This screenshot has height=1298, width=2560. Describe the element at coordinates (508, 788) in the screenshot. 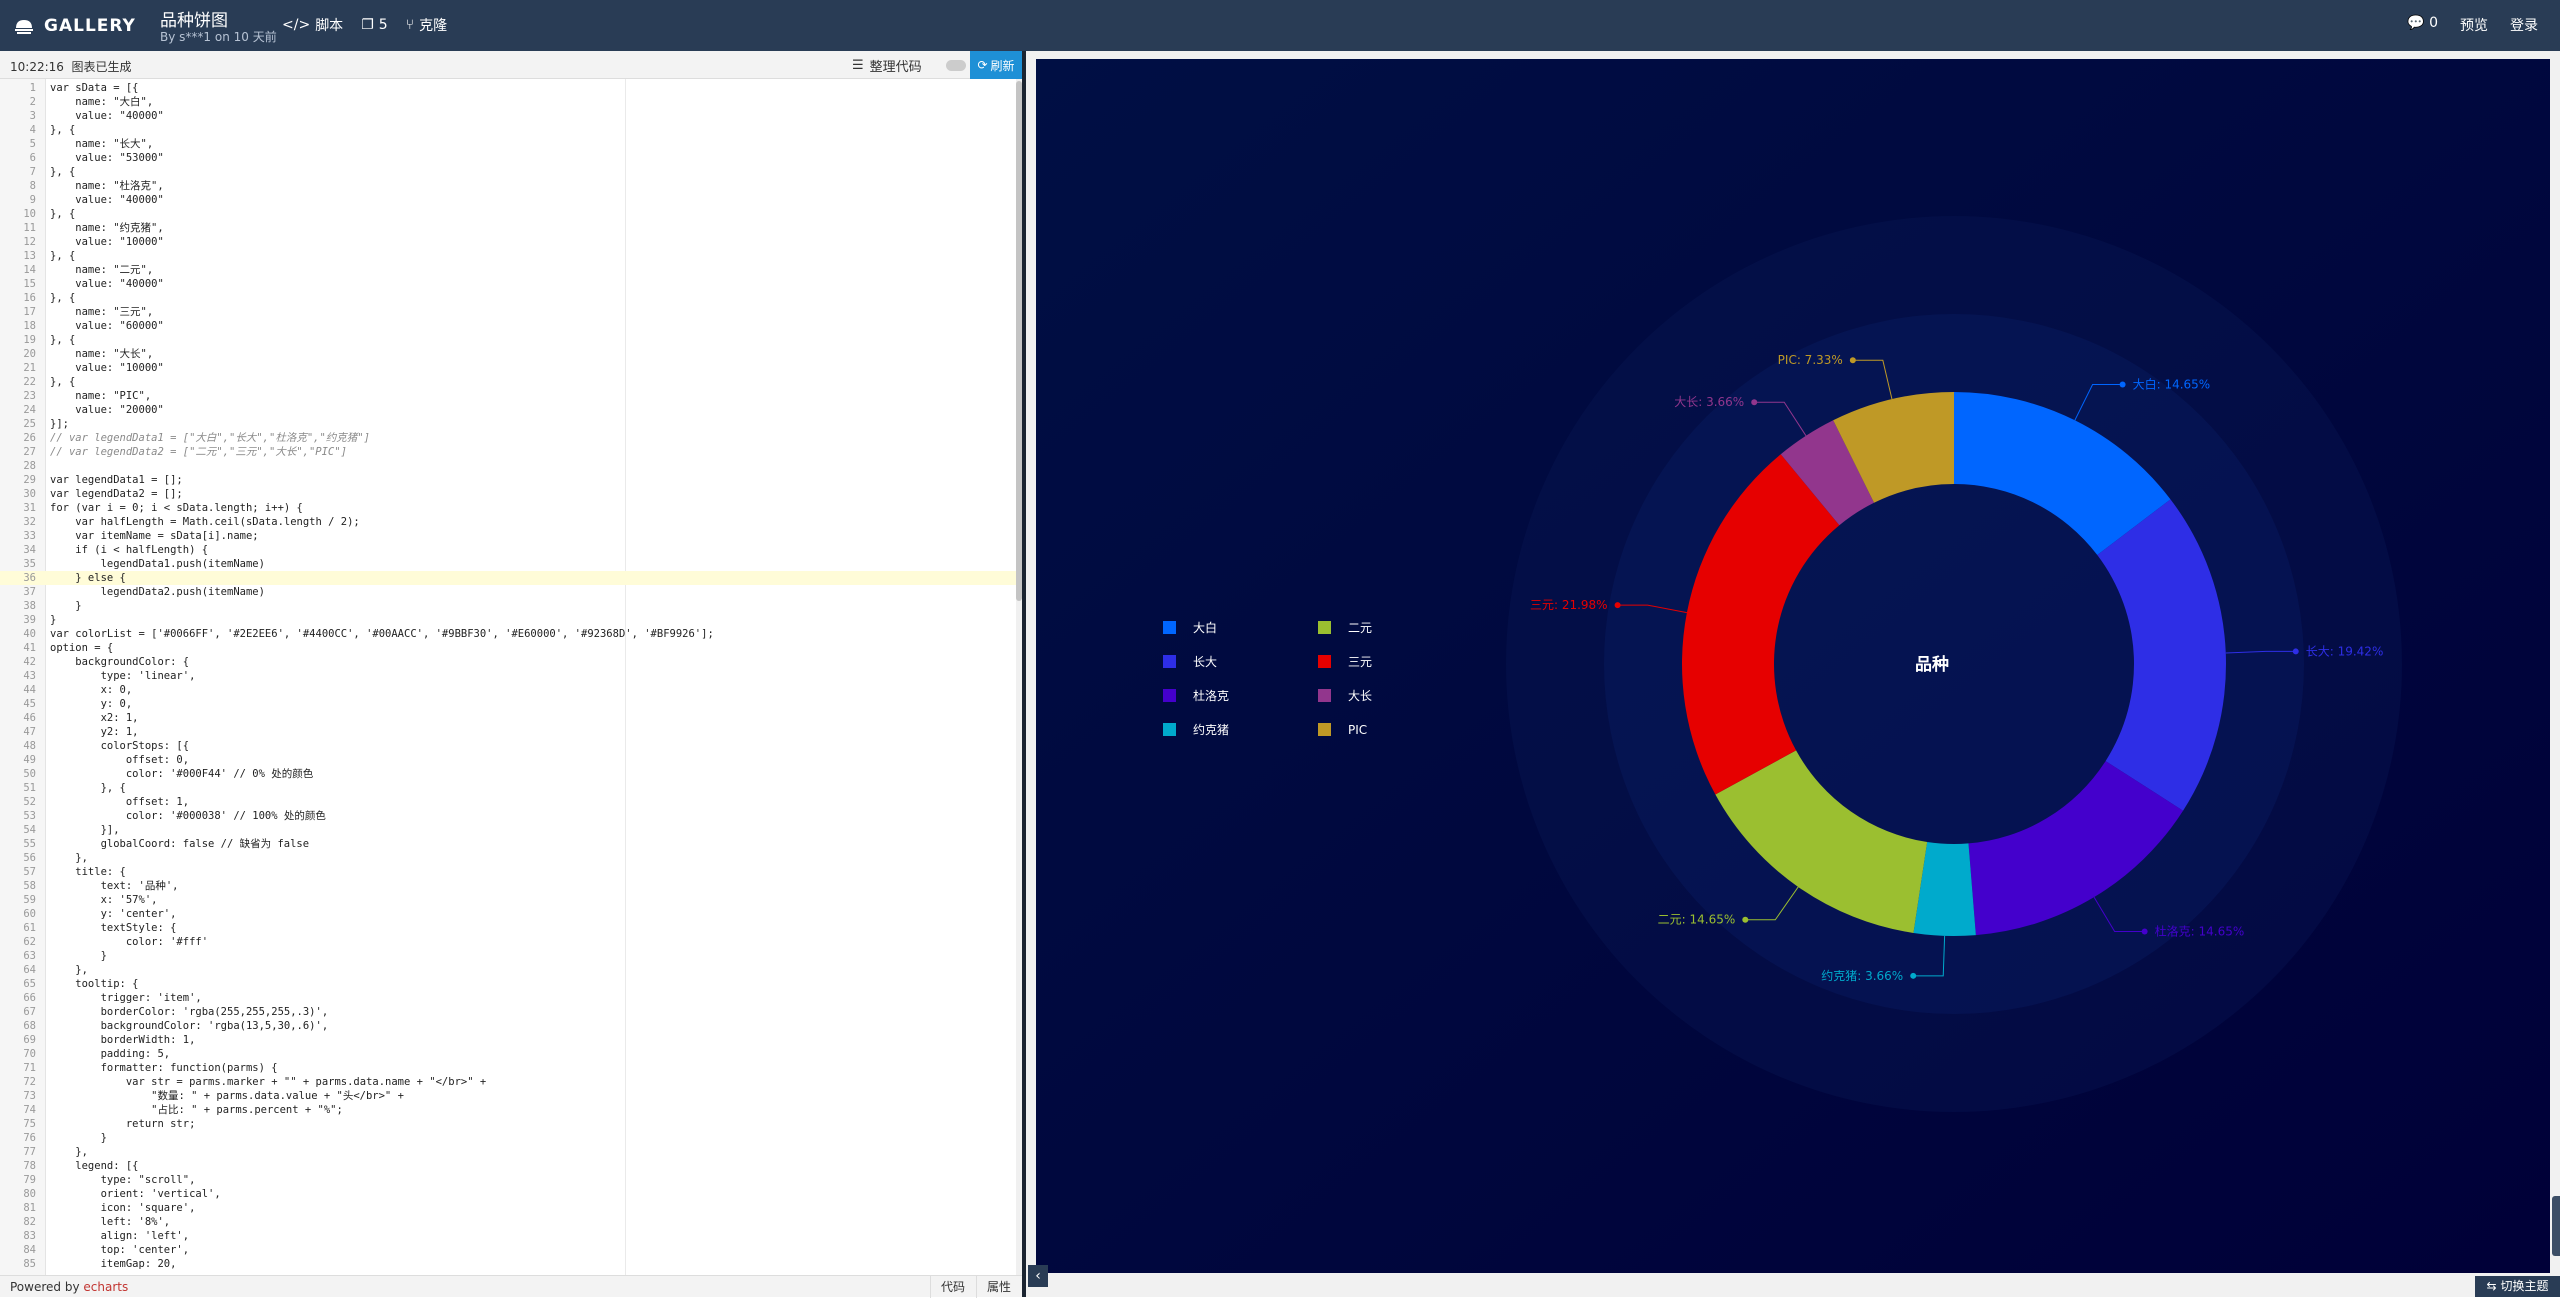

I see `code-line: 51 }, {` at that location.